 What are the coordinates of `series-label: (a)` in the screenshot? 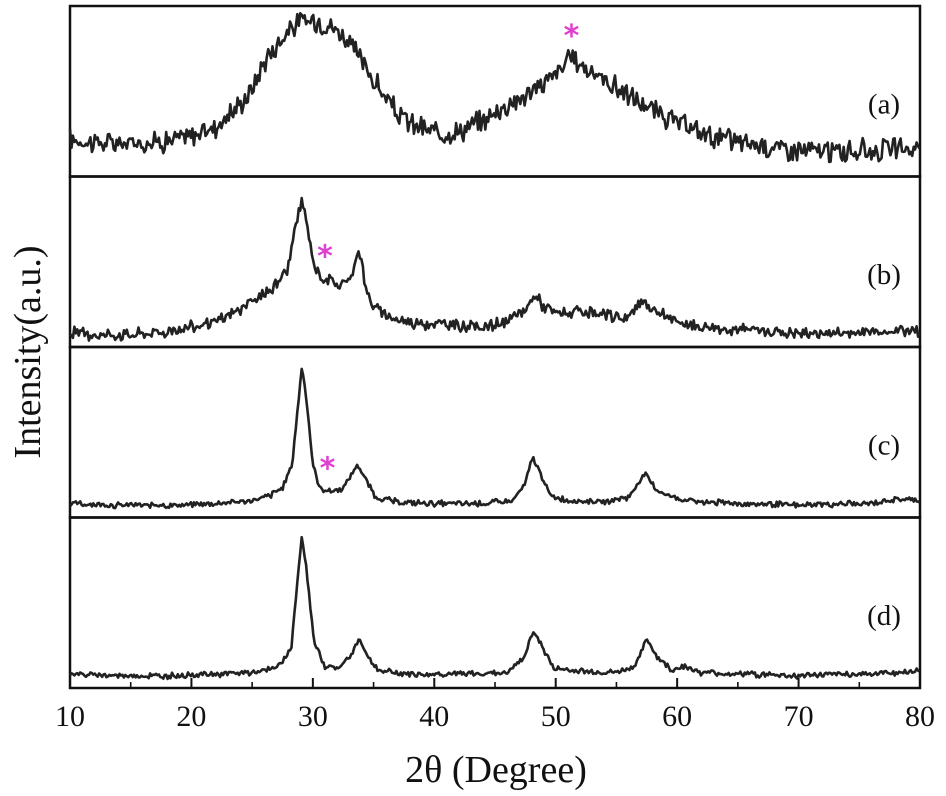 It's located at (884, 104).